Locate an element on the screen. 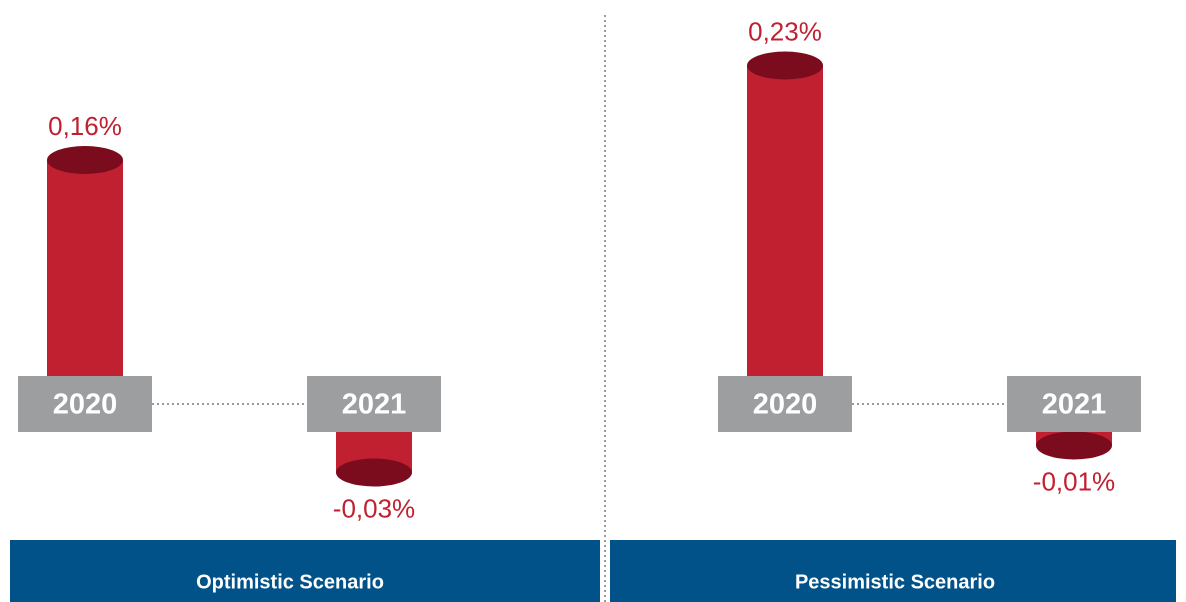 This screenshot has width=1186, height=602. value-label: -0,01% is located at coordinates (1074, 481).